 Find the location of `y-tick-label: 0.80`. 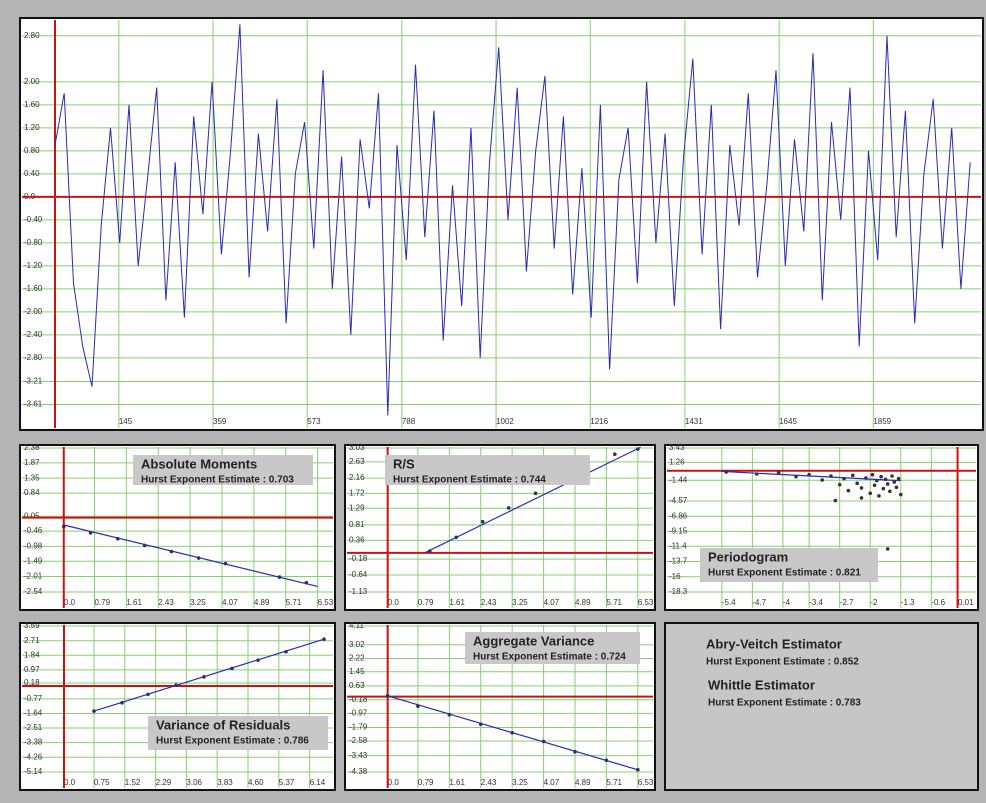

y-tick-label: 0.80 is located at coordinates (32, 150).